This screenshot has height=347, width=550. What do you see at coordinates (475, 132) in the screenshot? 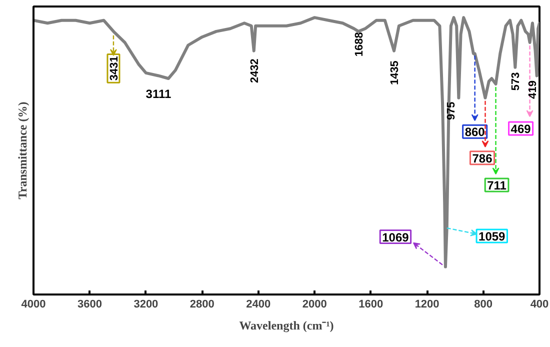
I see `annotation: 860` at bounding box center [475, 132].